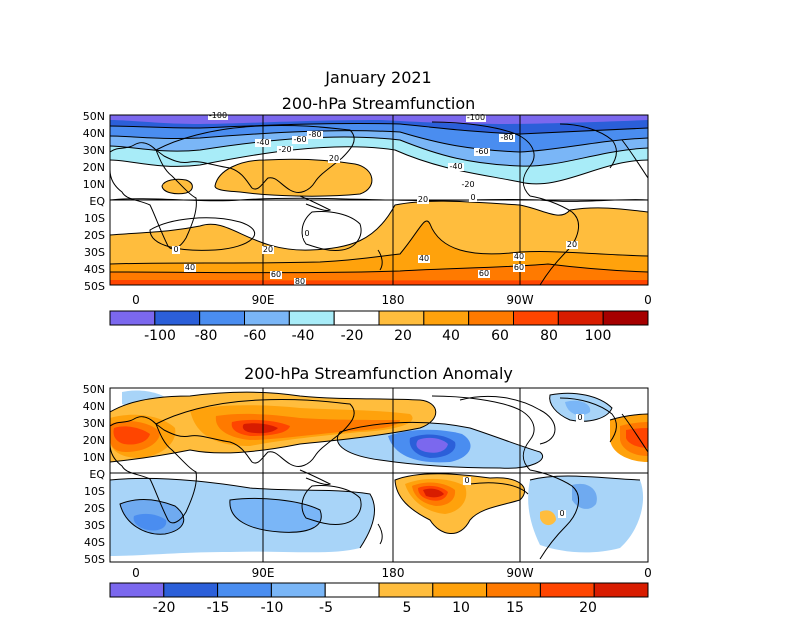 This screenshot has width=800, height=618. Describe the element at coordinates (94, 440) in the screenshot. I see `lat-tick-label: 20N` at that location.